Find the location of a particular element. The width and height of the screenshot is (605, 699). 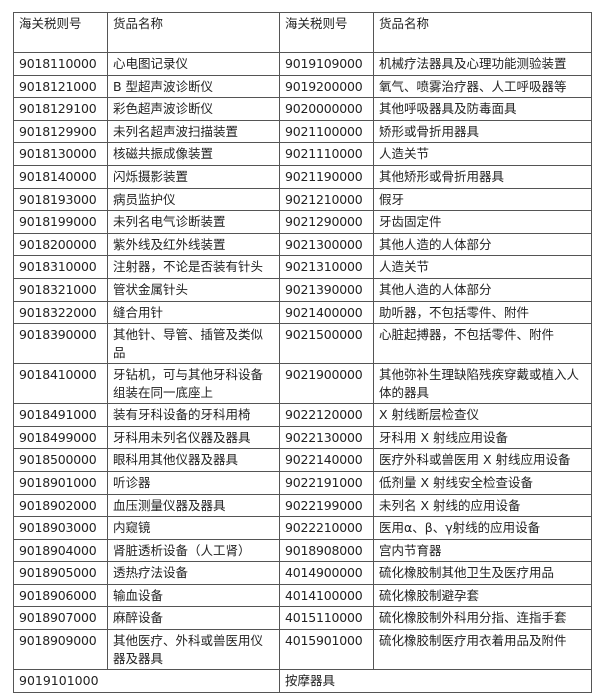

code-cell: 9021100000 is located at coordinates (326, 131).